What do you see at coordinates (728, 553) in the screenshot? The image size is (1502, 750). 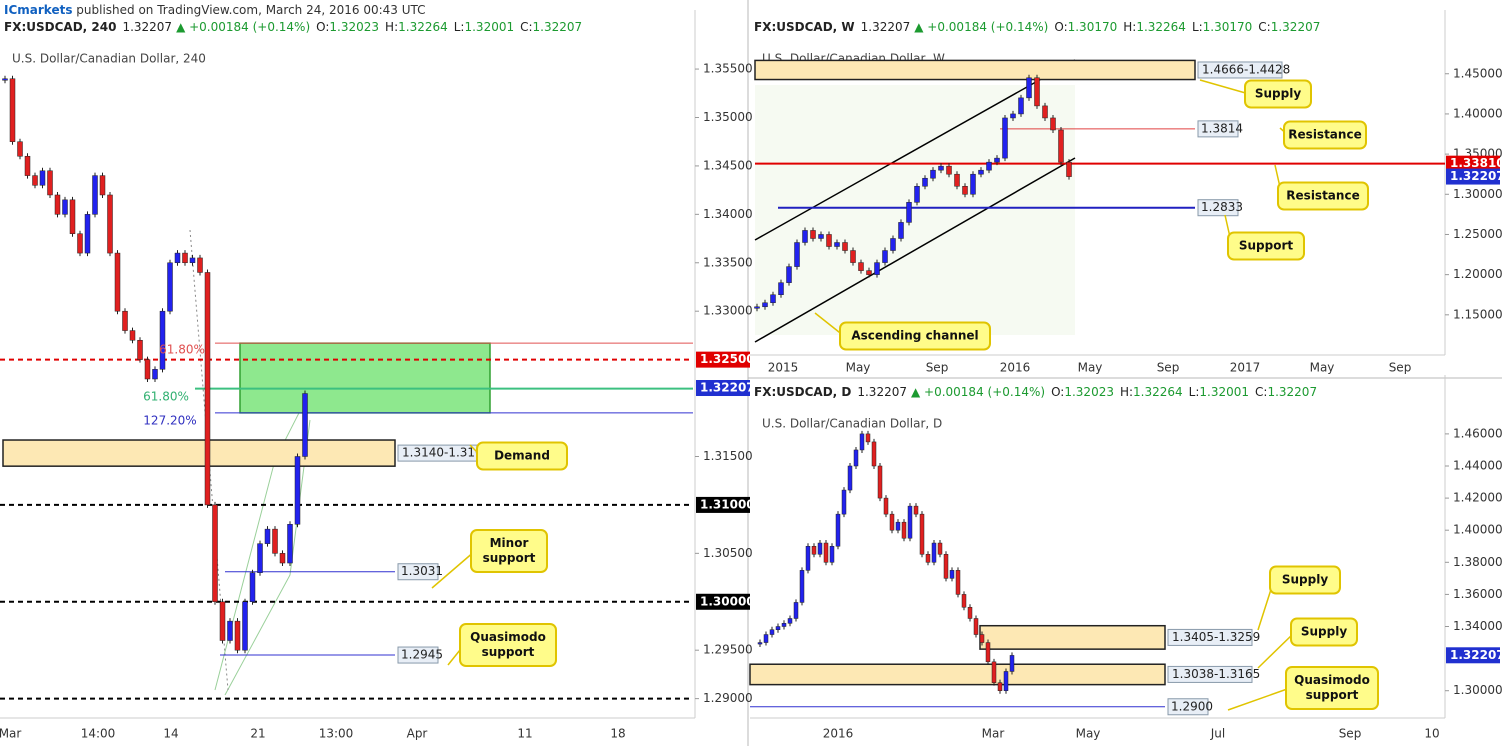 I see `y-tick-label: 1.30500` at bounding box center [728, 553].